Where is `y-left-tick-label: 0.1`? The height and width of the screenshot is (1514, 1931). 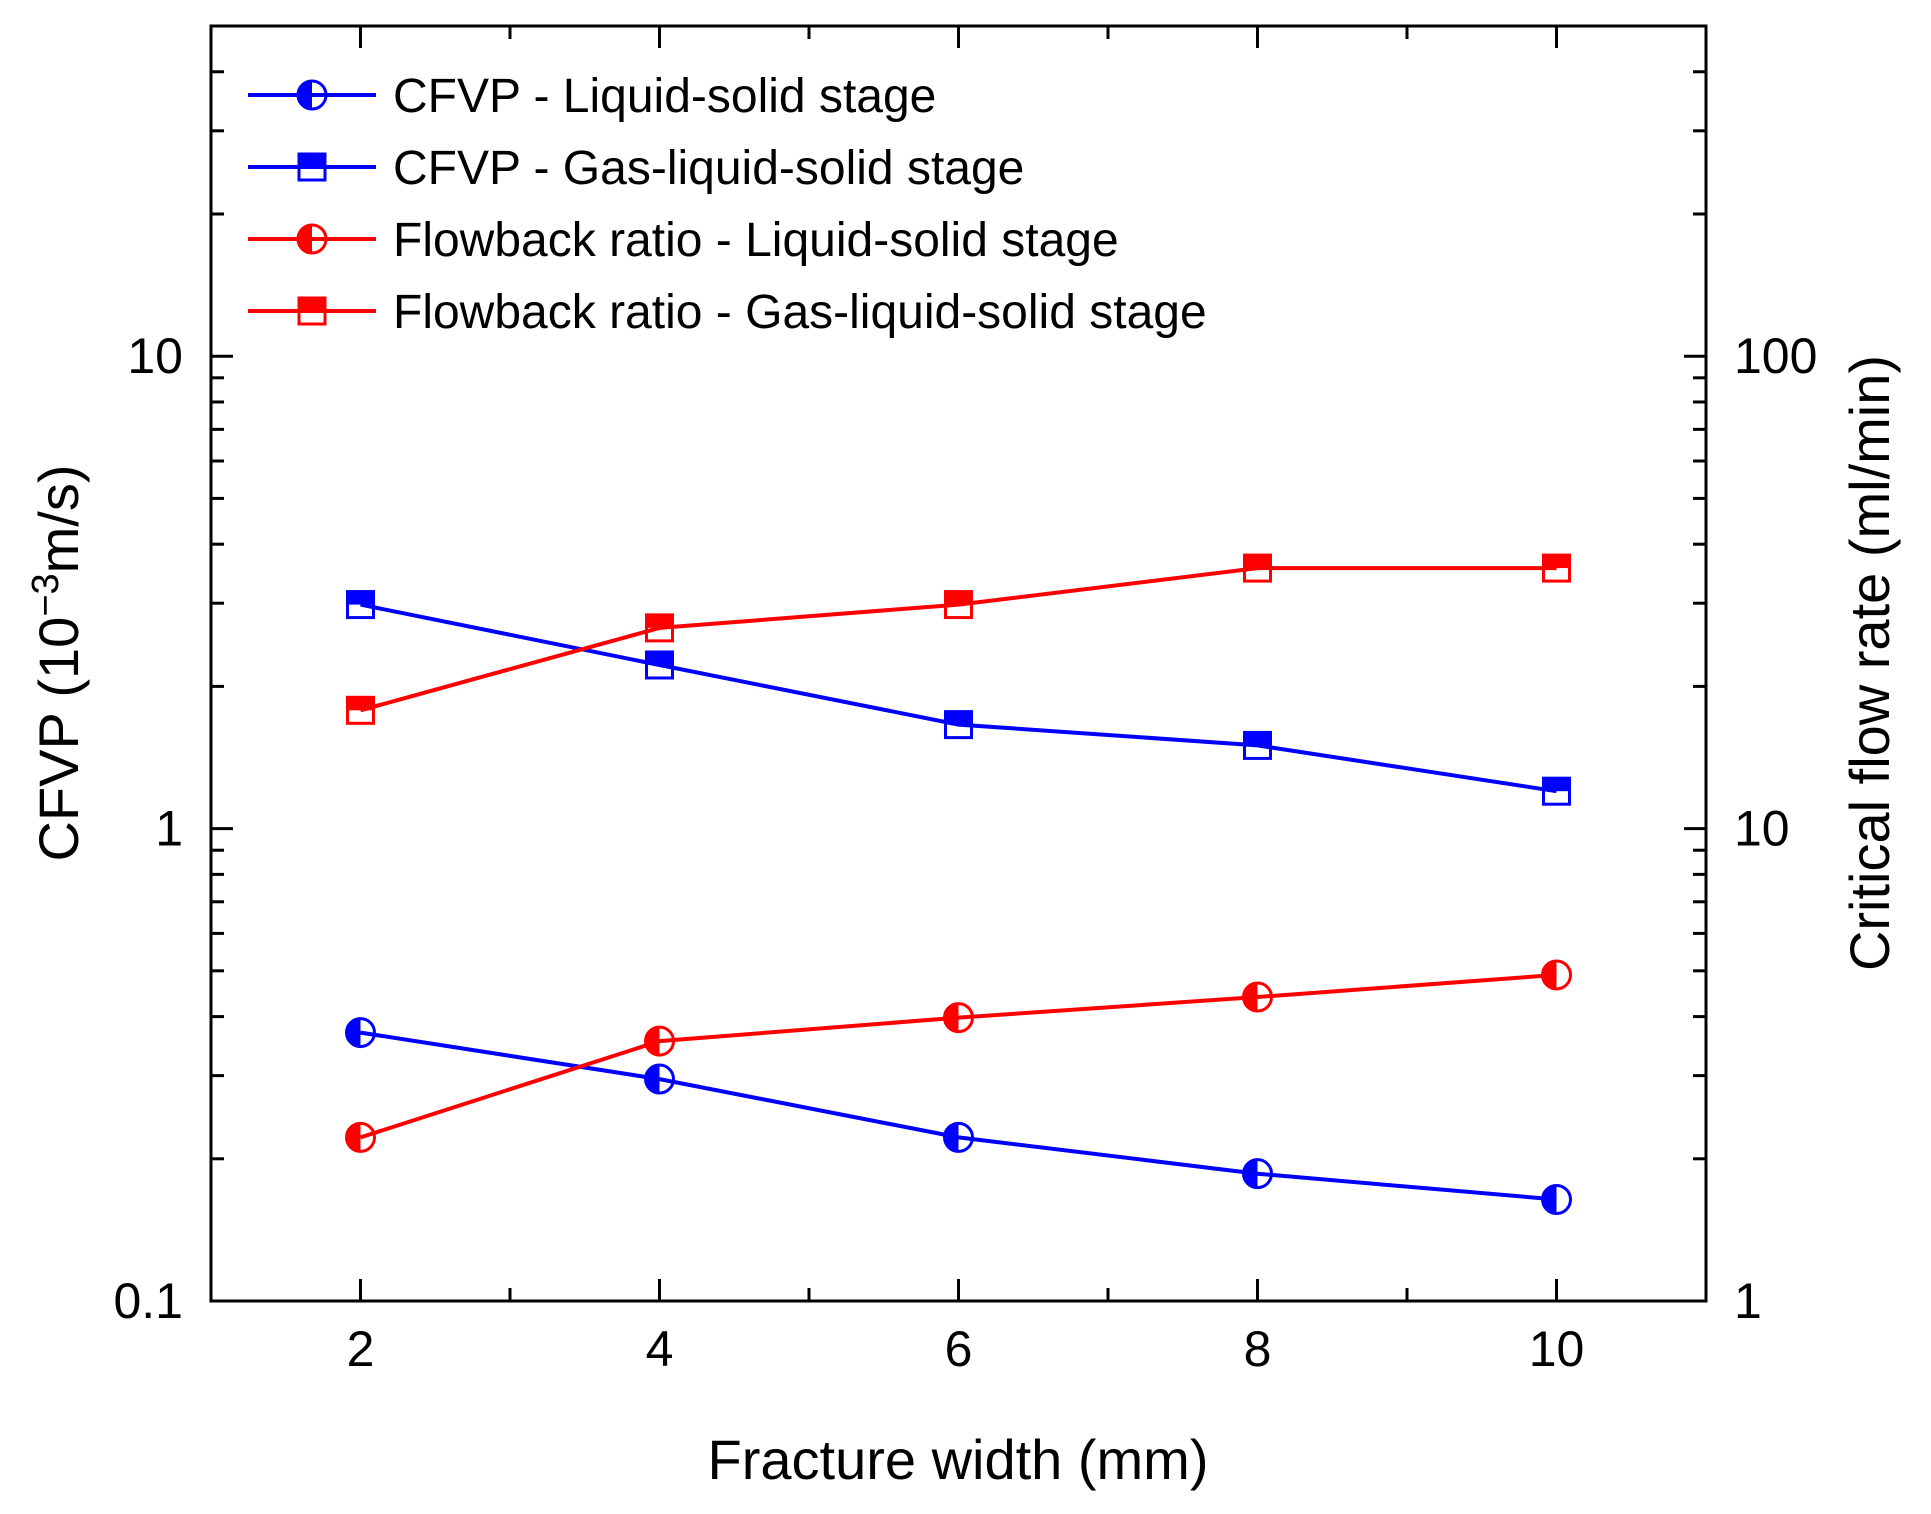
y-left-tick-label: 0.1 is located at coordinates (148, 1301).